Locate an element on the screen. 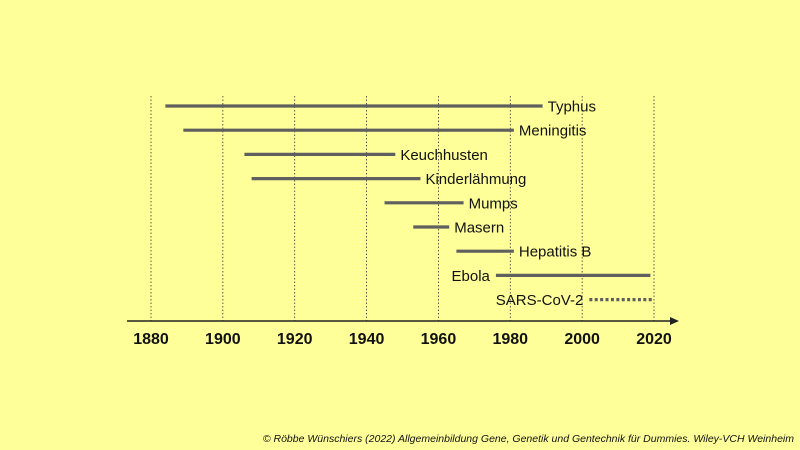  x-tick-label: 1980 is located at coordinates (510, 339).